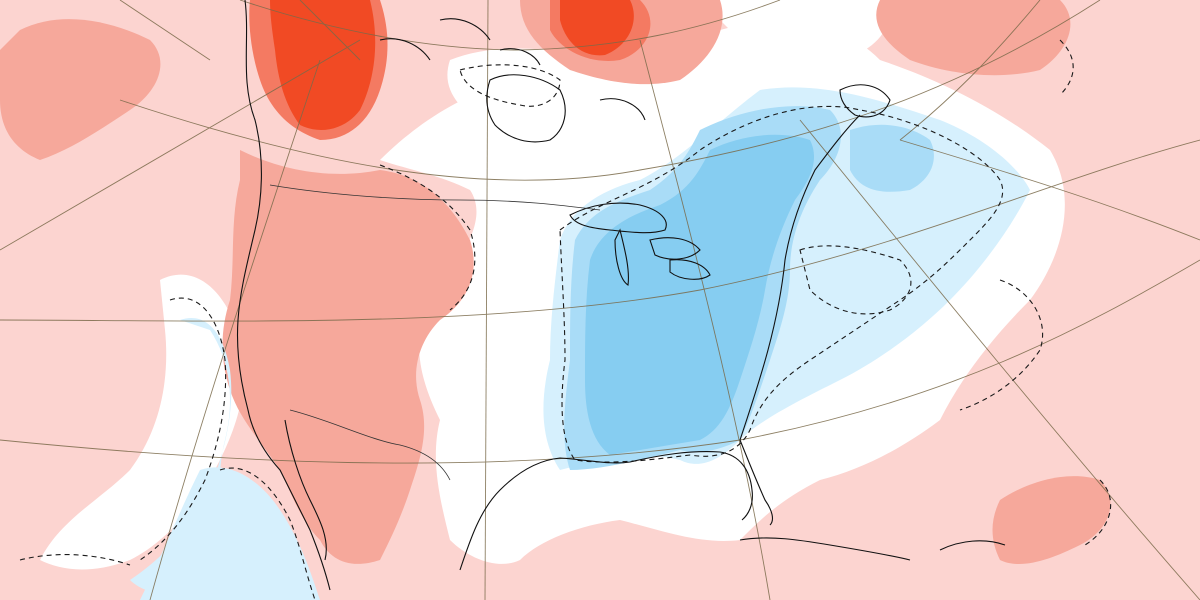  I want to click on cool-light-gulf-pacific, so click(230, 533).